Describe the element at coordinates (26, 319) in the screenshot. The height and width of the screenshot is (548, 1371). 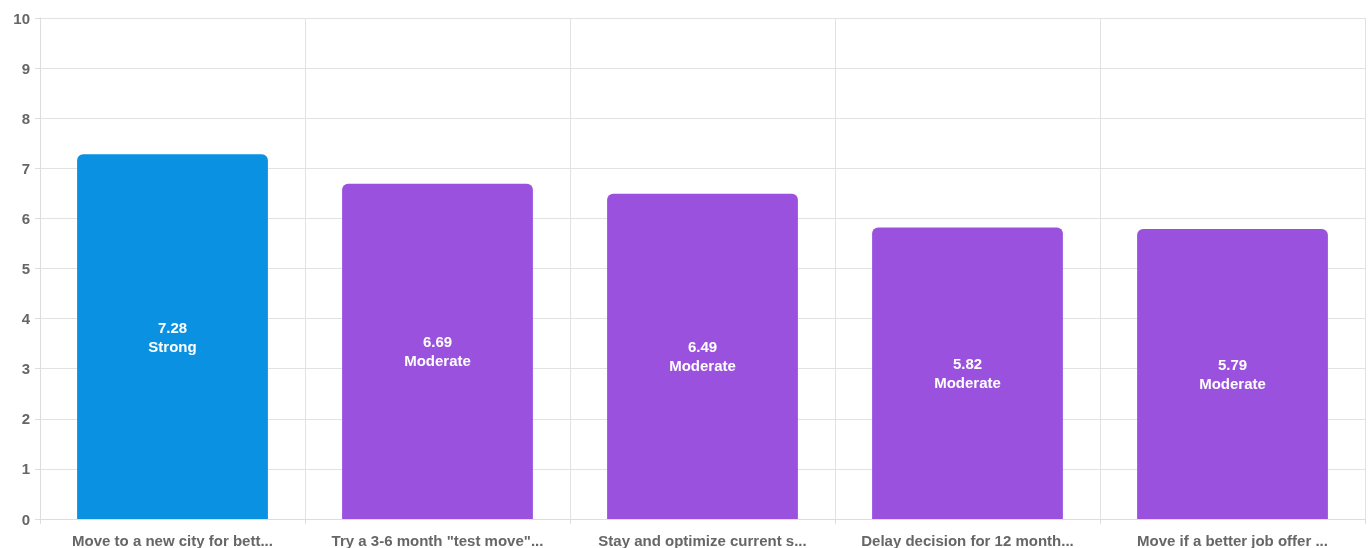
I see `y-tick-label: 4` at that location.